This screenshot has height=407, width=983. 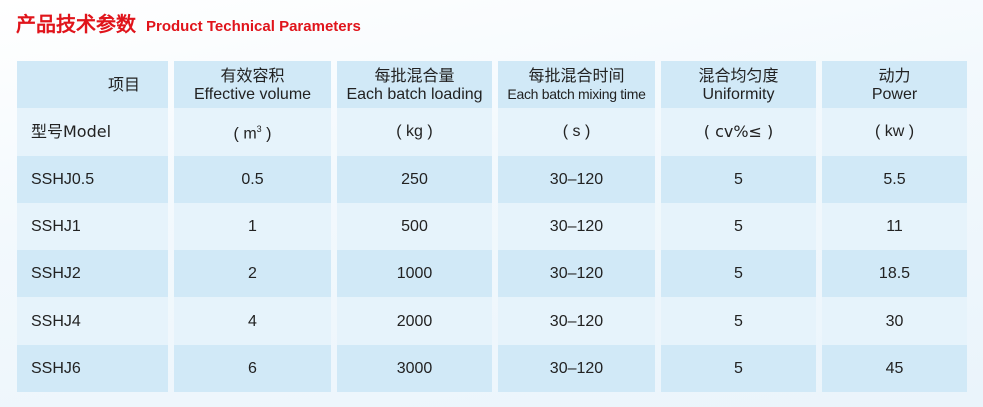 What do you see at coordinates (414, 368) in the screenshot?
I see `table-cell-loading: 3000` at bounding box center [414, 368].